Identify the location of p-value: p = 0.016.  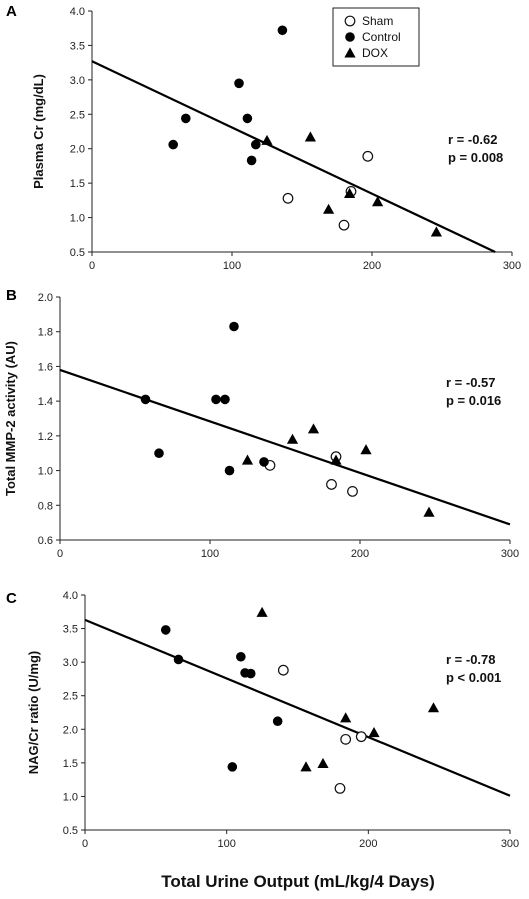
(473, 400).